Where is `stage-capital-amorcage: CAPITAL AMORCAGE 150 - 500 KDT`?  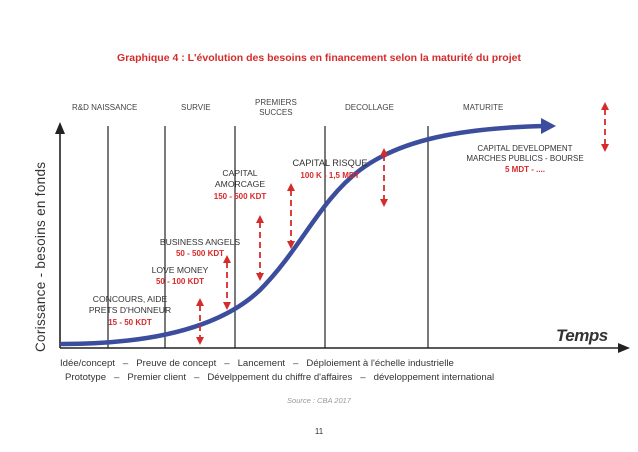 stage-capital-amorcage: CAPITAL AMORCAGE 150 - 500 KDT is located at coordinates (240, 184).